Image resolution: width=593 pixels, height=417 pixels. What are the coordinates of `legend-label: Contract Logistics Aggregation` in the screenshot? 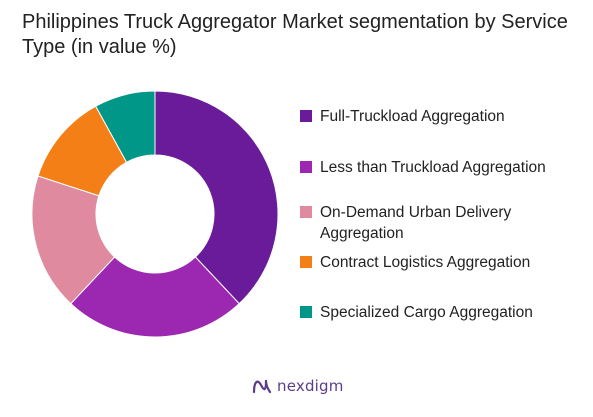 It's located at (425, 262).